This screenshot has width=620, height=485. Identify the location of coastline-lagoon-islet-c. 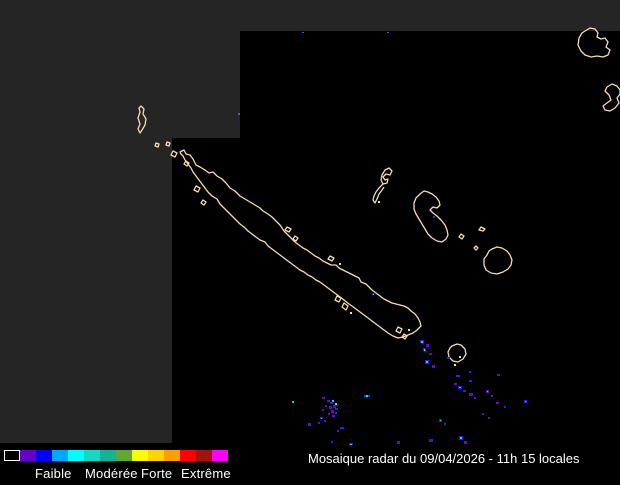
(331, 258).